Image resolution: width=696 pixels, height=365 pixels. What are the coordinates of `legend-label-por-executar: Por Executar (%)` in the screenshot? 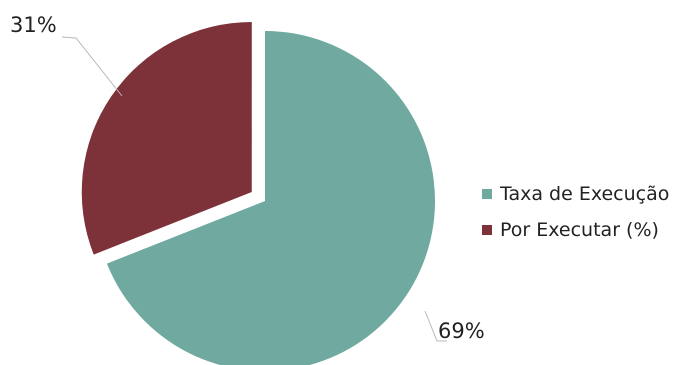 It's located at (579, 230).